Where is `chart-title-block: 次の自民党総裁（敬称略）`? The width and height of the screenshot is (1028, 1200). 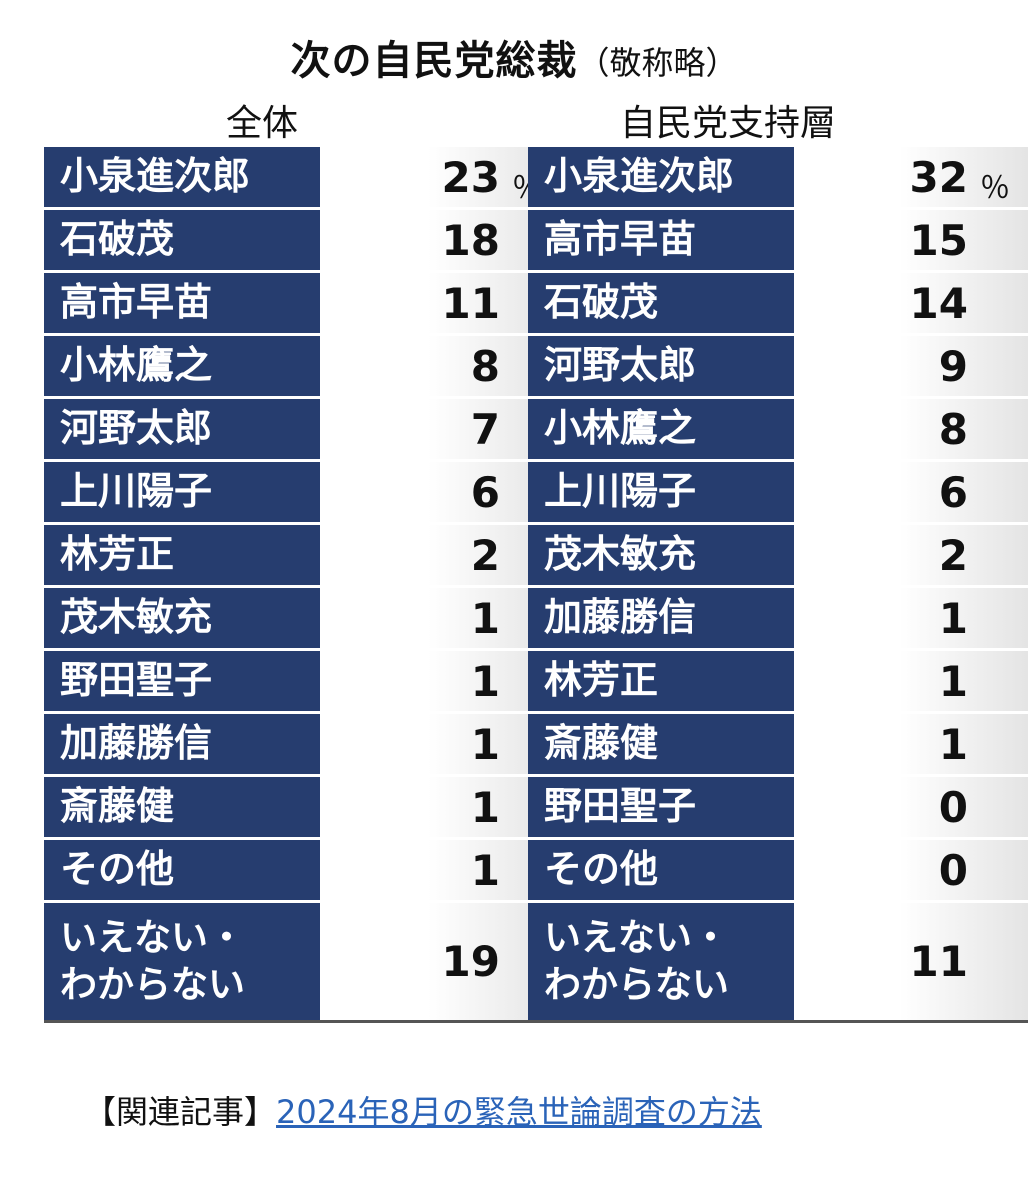
chart-title-block: 次の自民党総裁（敬称略） is located at coordinates (514, 57).